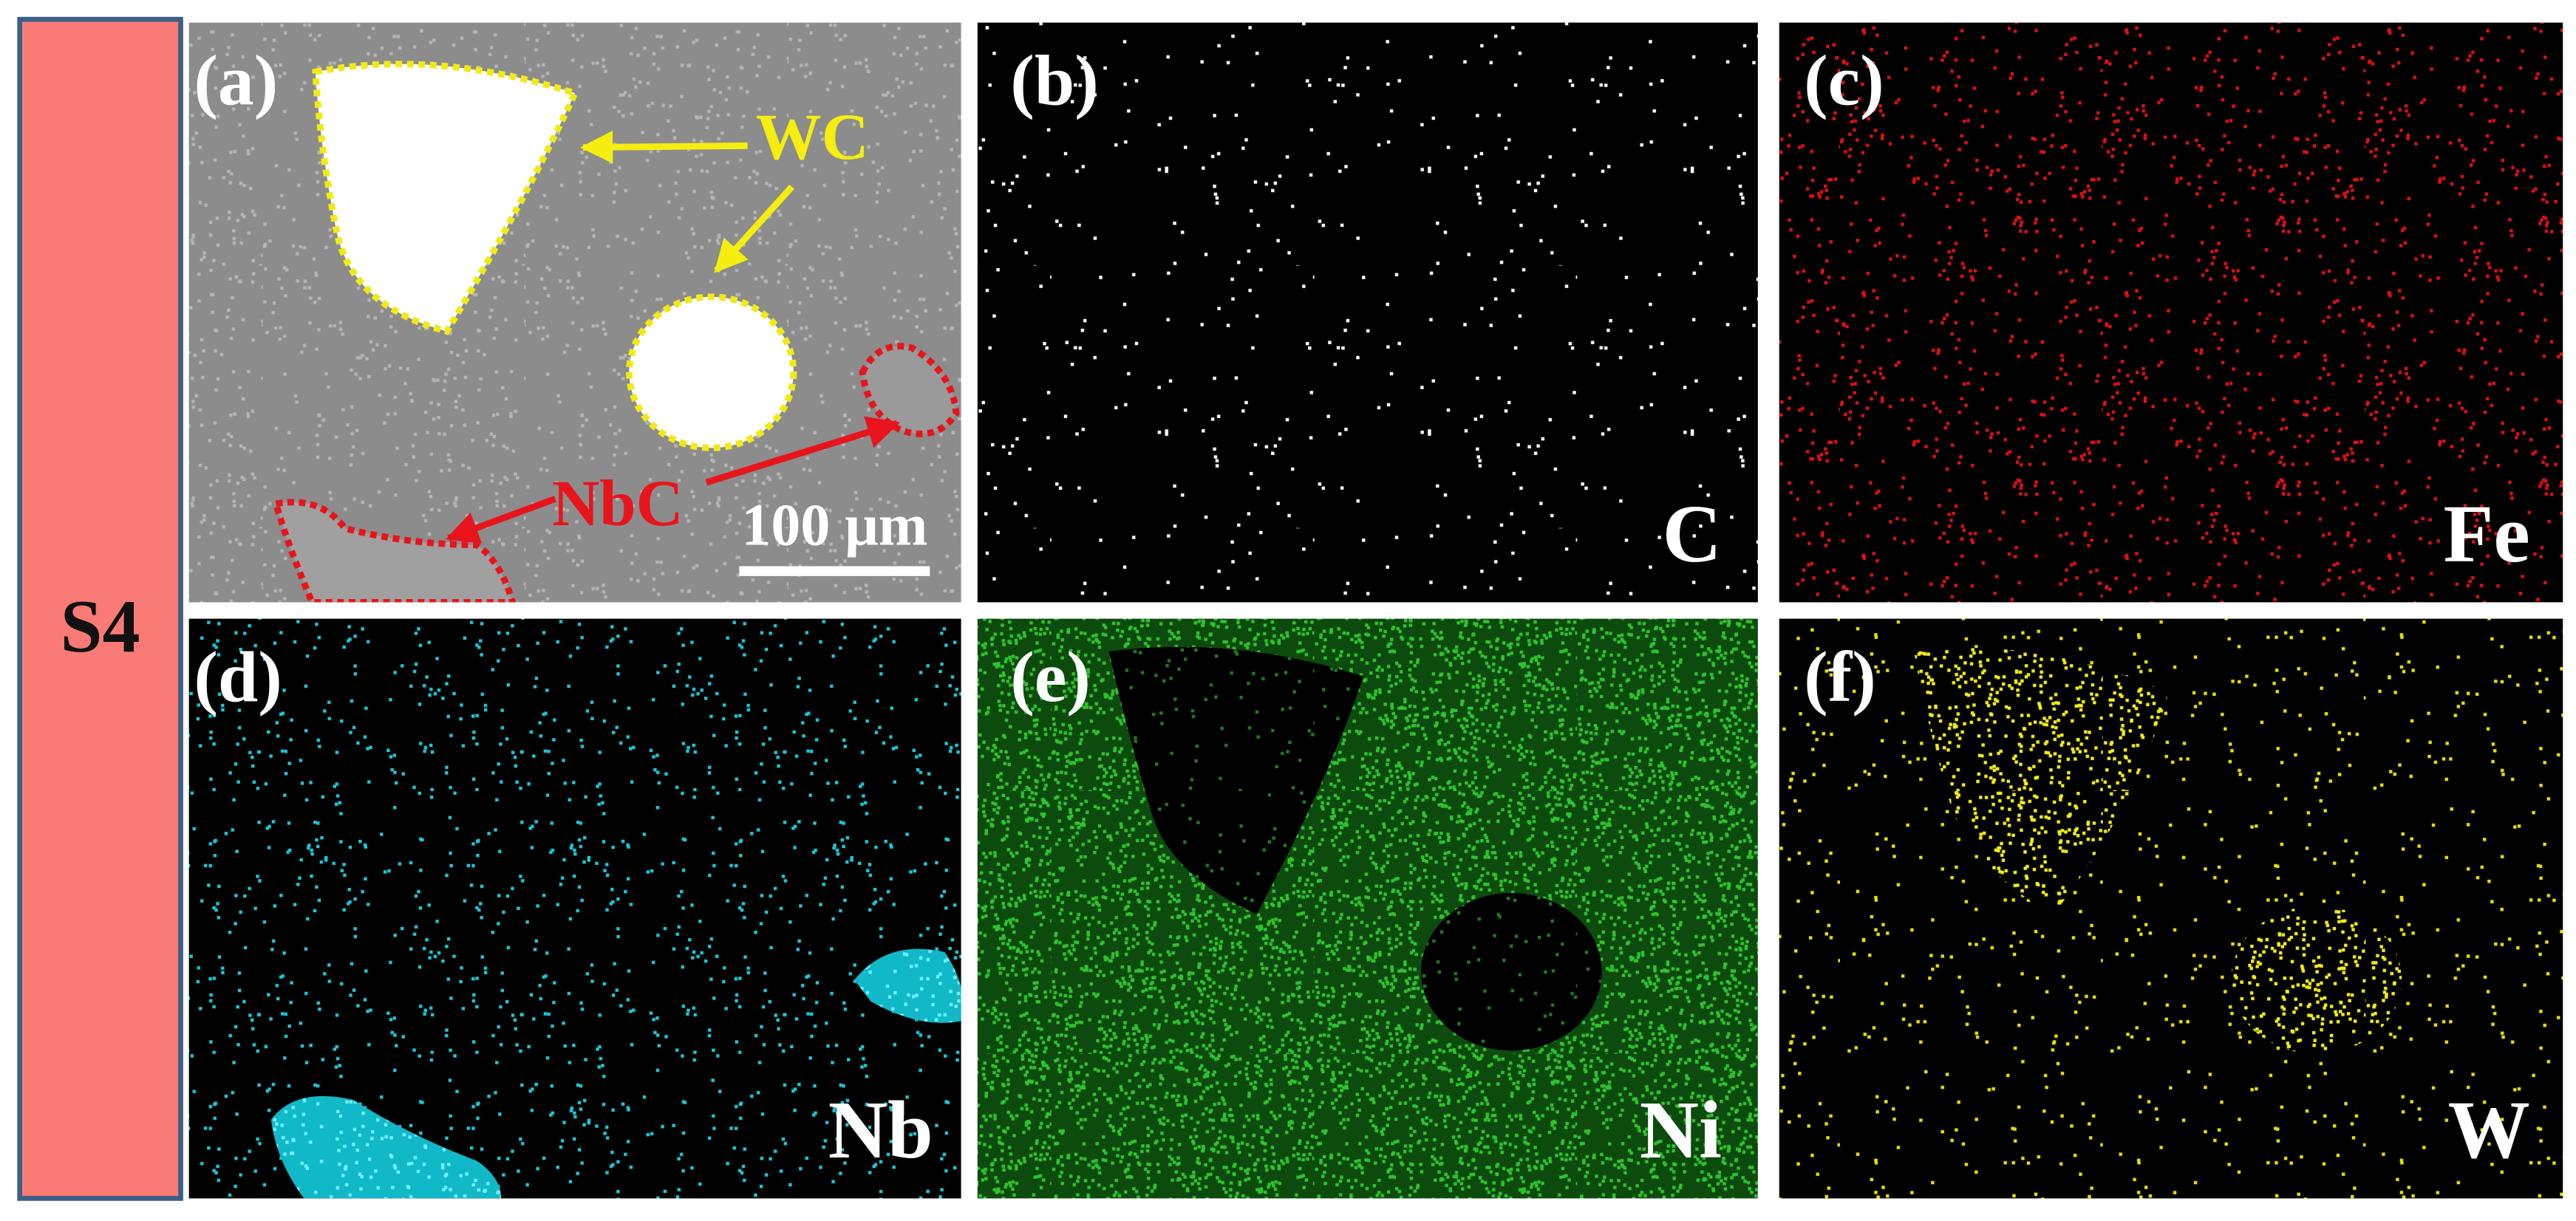  I want to click on panel-a, so click(574, 312).